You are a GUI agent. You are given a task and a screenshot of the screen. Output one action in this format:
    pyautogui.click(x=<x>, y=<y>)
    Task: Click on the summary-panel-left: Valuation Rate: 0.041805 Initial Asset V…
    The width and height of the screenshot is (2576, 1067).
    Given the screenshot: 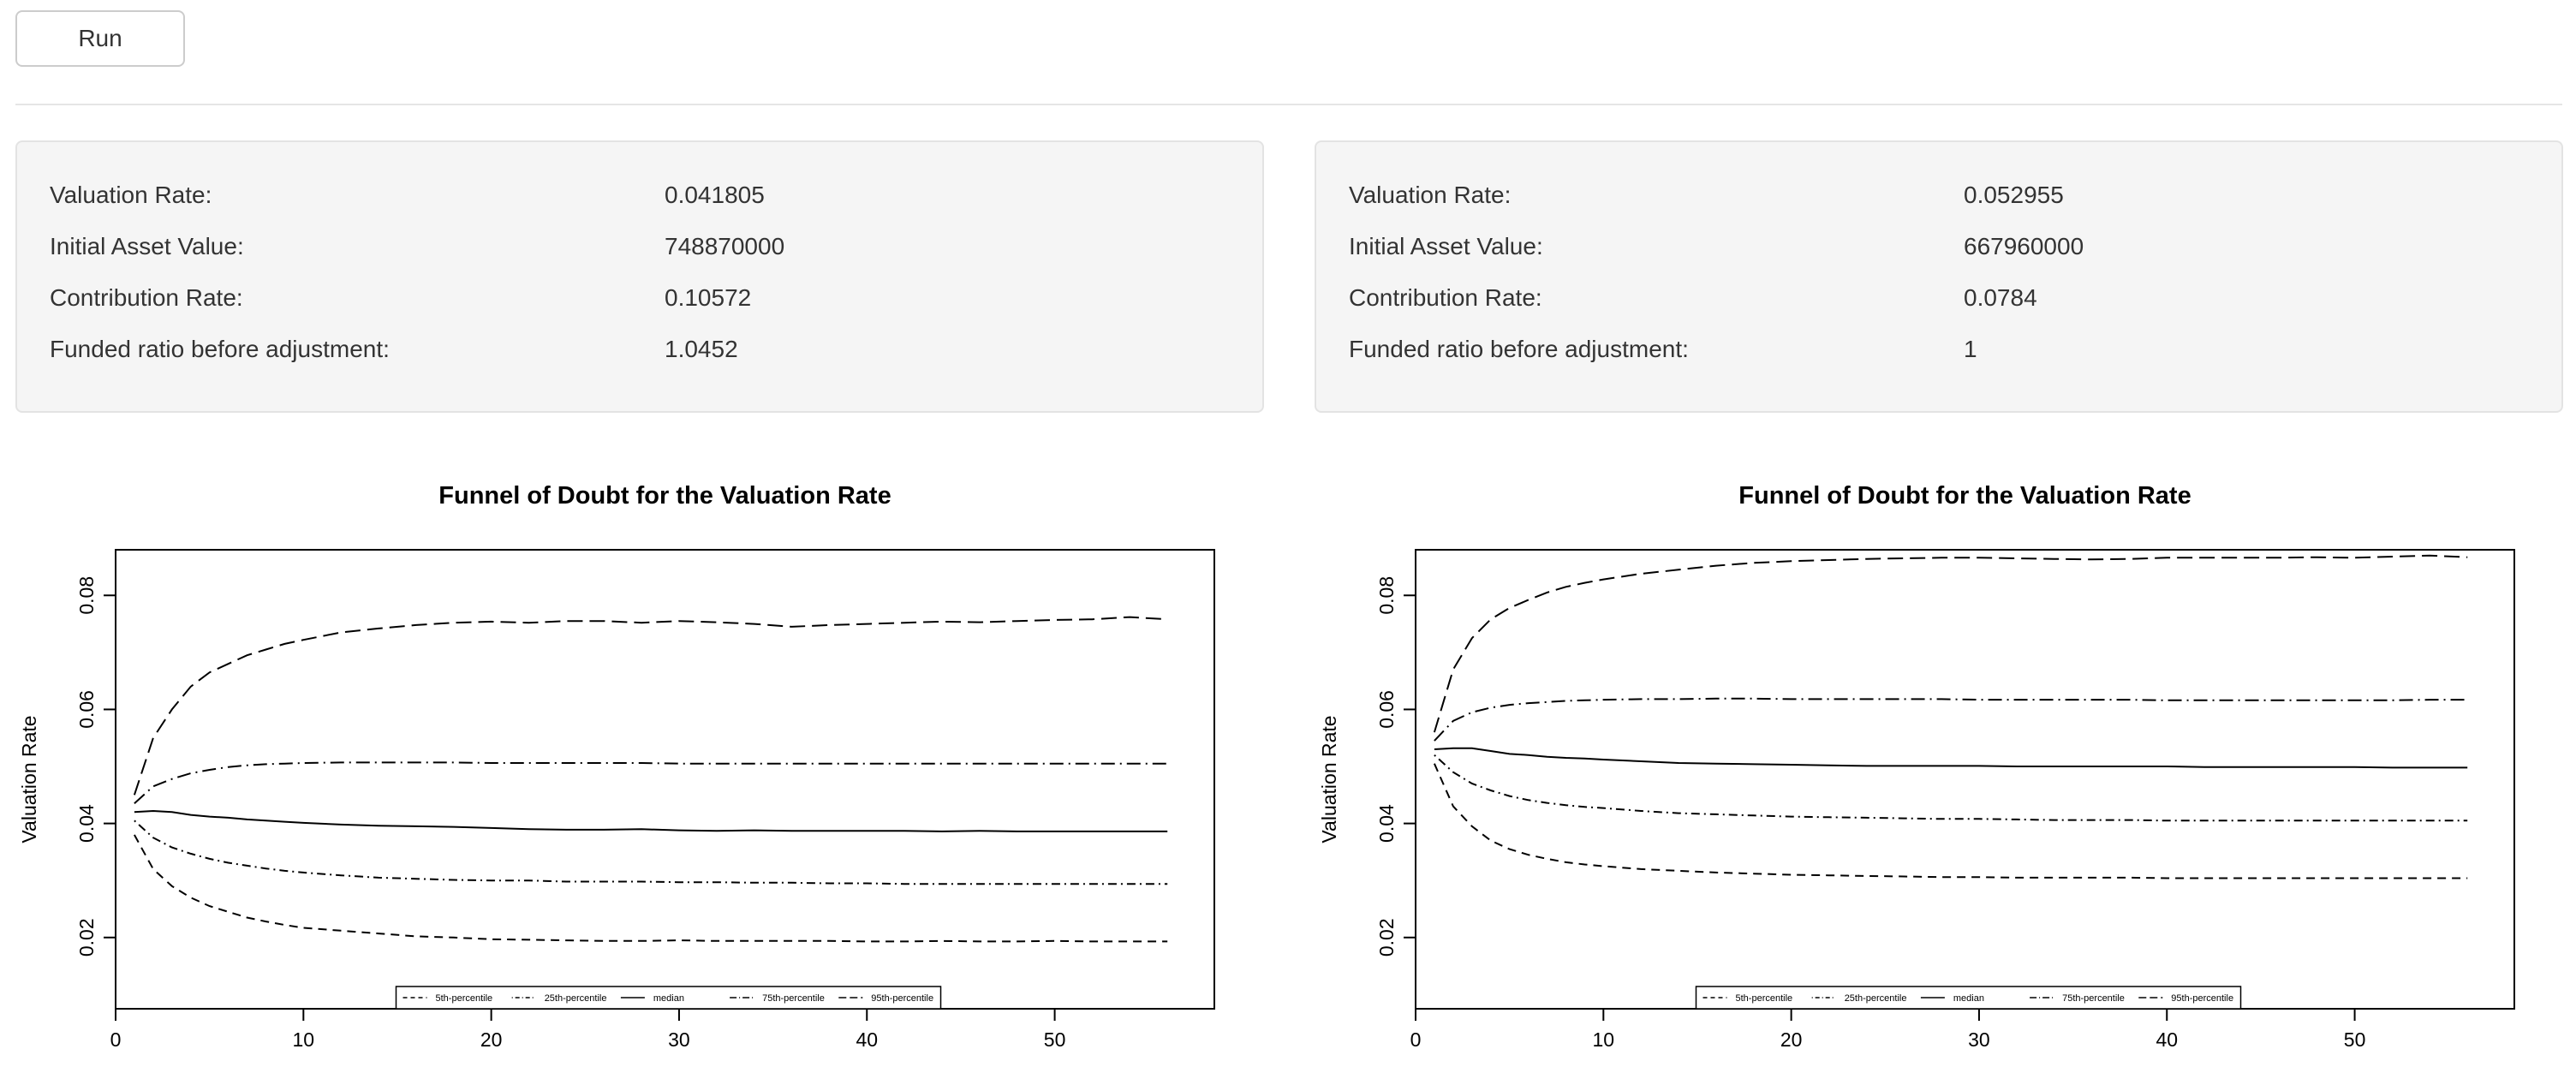 What is the action you would take?
    pyautogui.click(x=639, y=276)
    